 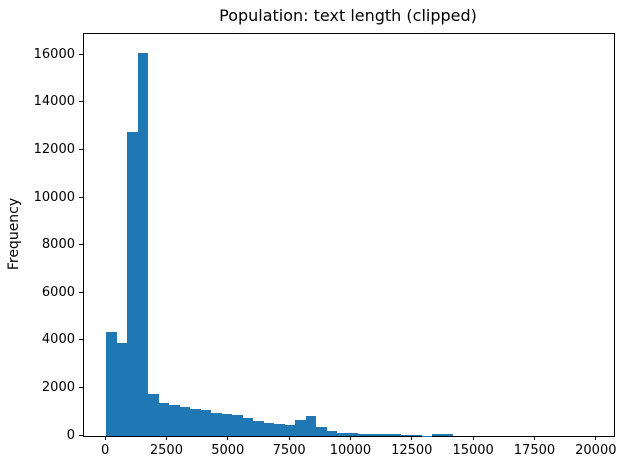 What do you see at coordinates (348, 15) in the screenshot?
I see `chart-title: Population: text length (clipped)` at bounding box center [348, 15].